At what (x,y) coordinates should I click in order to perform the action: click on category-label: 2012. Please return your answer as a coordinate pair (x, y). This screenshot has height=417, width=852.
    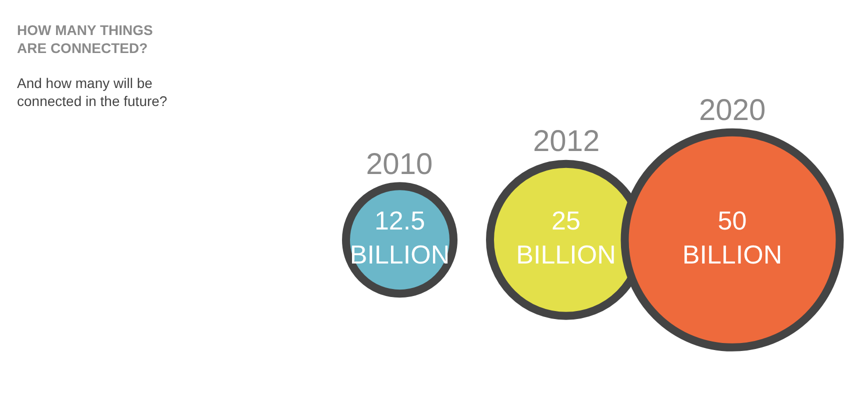
    Looking at the image, I should click on (566, 141).